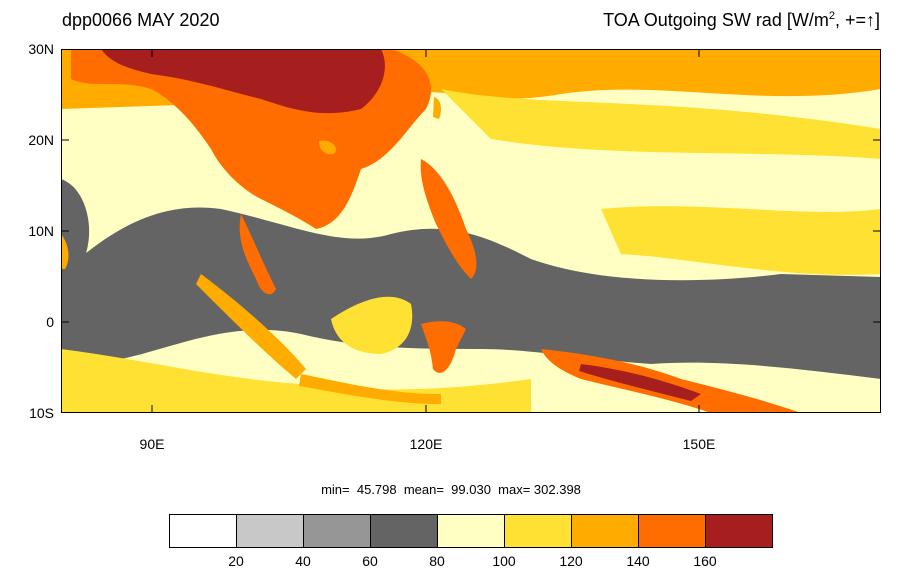  Describe the element at coordinates (65, 251) in the screenshot. I see `sri-lanka-island` at that location.